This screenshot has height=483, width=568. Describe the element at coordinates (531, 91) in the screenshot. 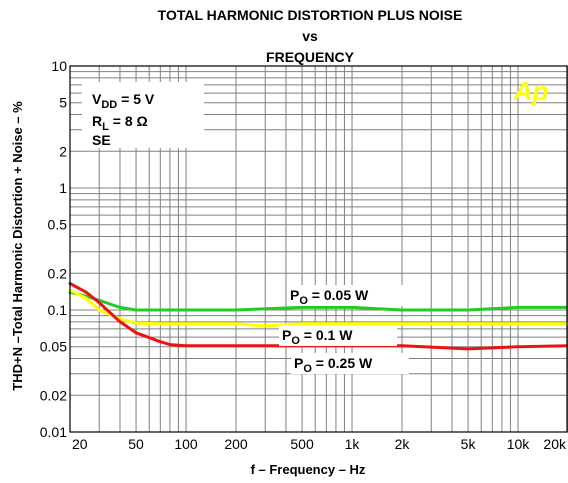

I see `ap-logo: Ap` at that location.